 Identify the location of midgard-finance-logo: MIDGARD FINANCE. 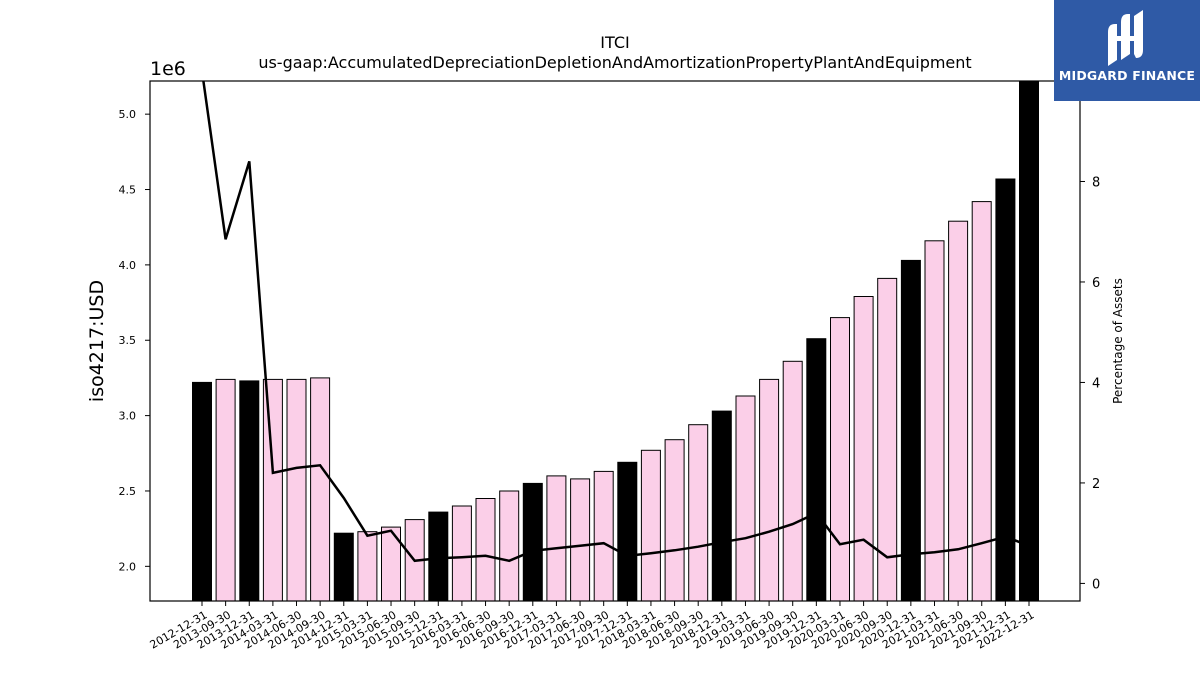
(1127, 50).